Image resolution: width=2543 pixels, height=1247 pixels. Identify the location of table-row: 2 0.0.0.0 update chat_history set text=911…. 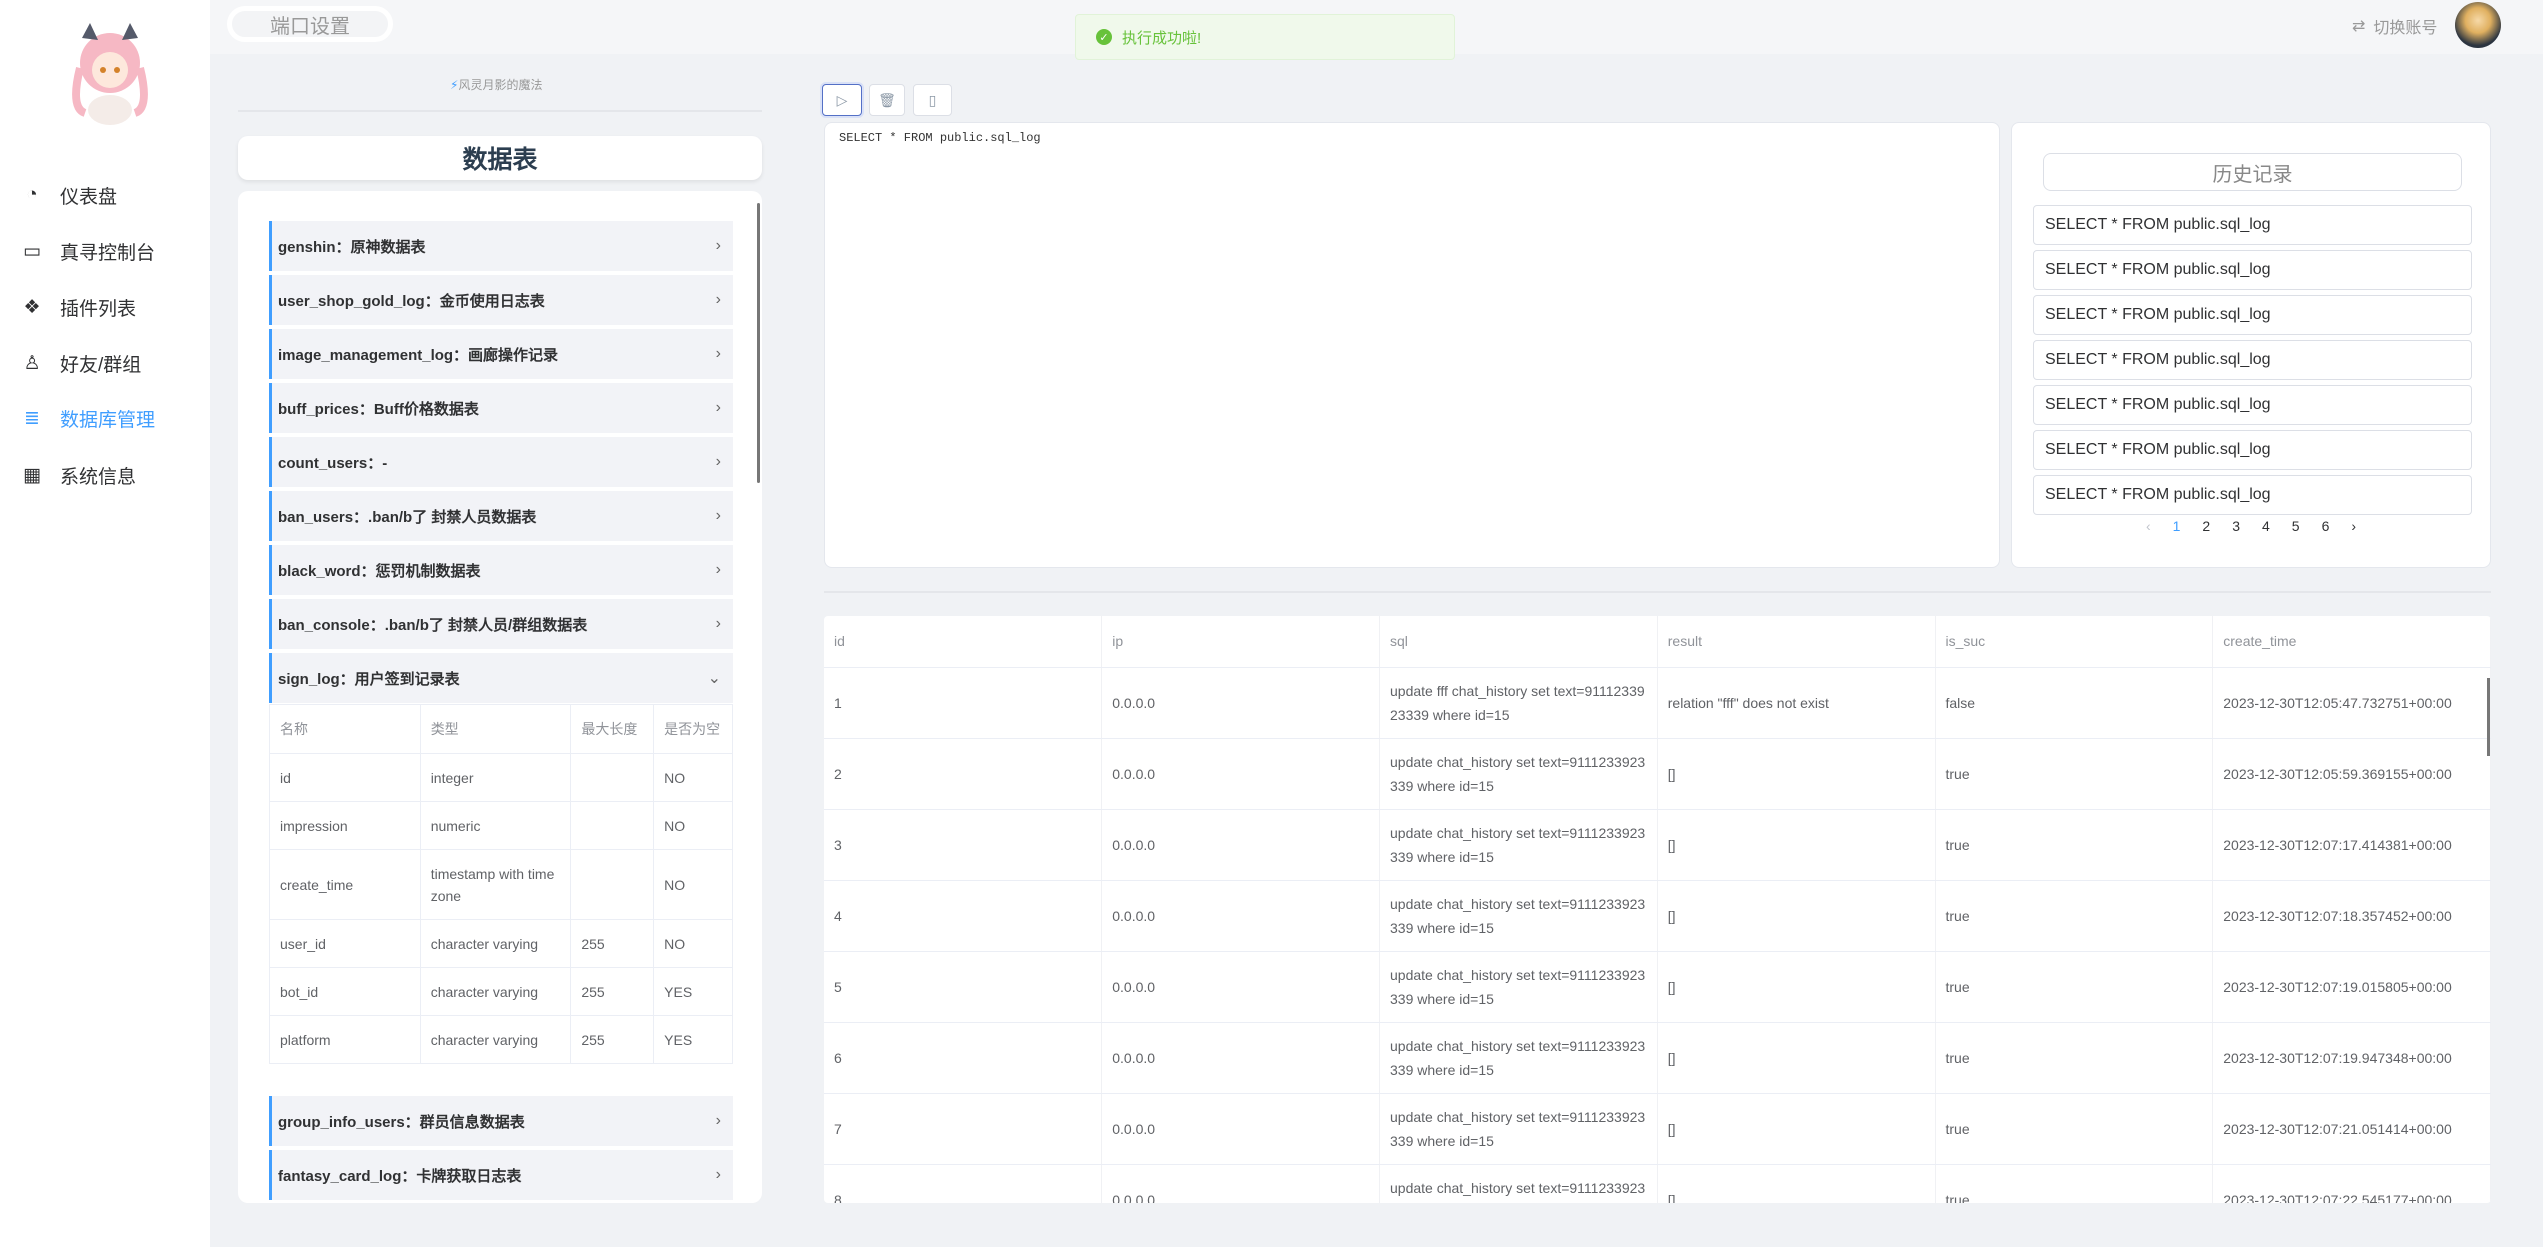
(1657, 774).